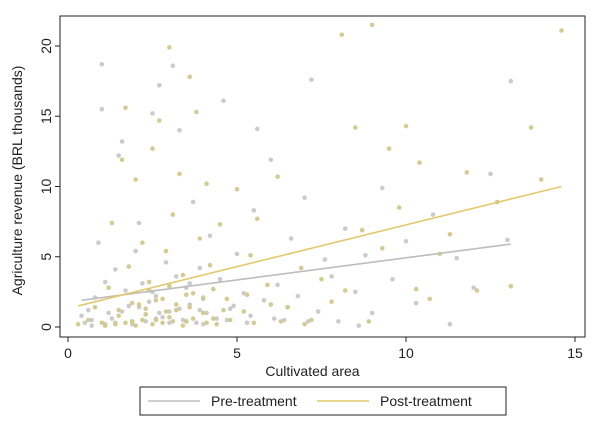 Image resolution: width=600 pixels, height=441 pixels. Describe the element at coordinates (575, 353) in the screenshot. I see `x-tick-label: 15` at that location.